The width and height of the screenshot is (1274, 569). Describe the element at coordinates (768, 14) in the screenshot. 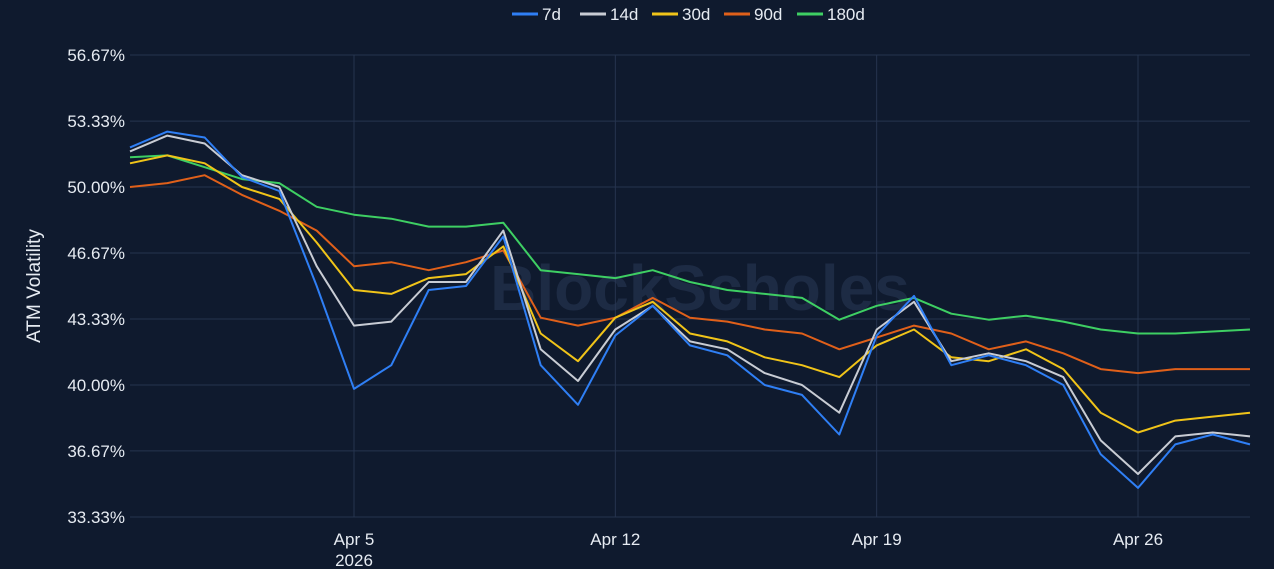

I see `legend-label: 90d` at that location.